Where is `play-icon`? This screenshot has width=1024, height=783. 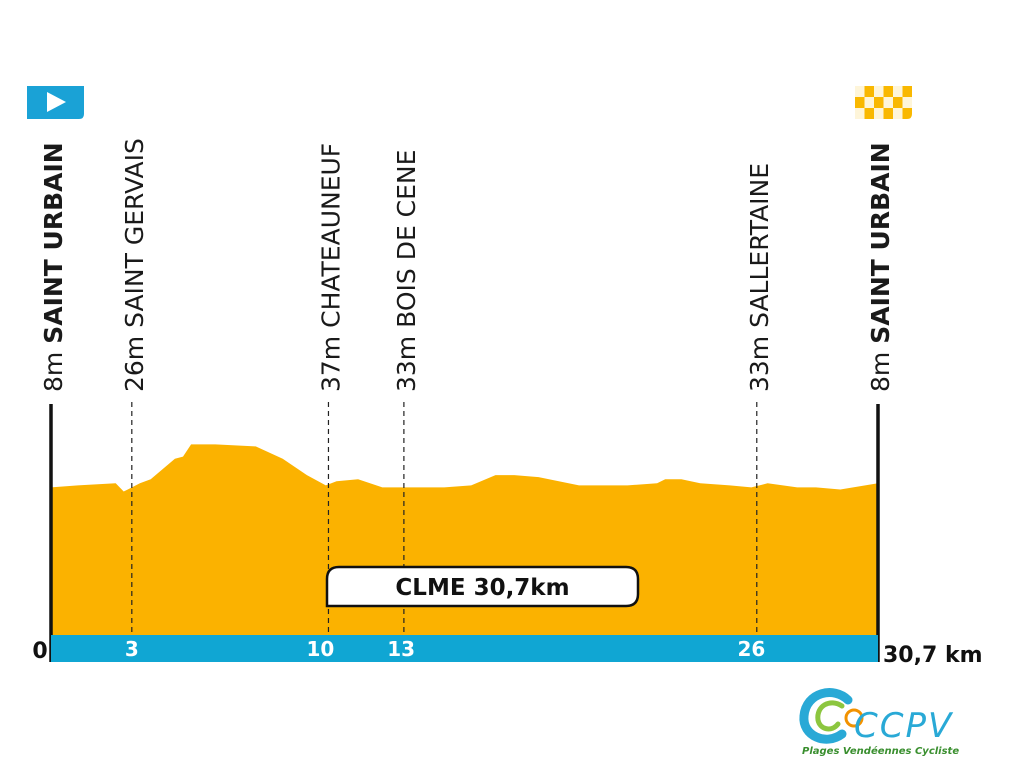
play-icon is located at coordinates (56, 102).